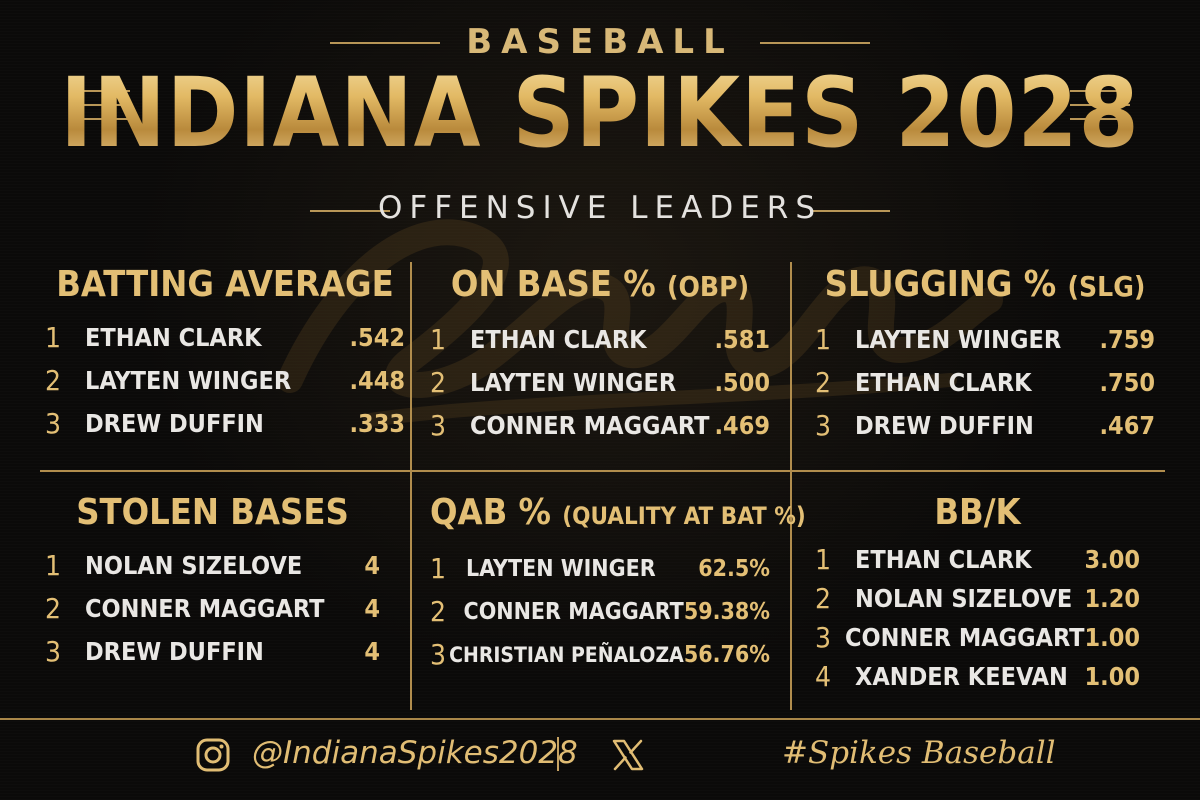 The width and height of the screenshot is (1200, 800). What do you see at coordinates (823, 676) in the screenshot?
I see `rank: 4` at bounding box center [823, 676].